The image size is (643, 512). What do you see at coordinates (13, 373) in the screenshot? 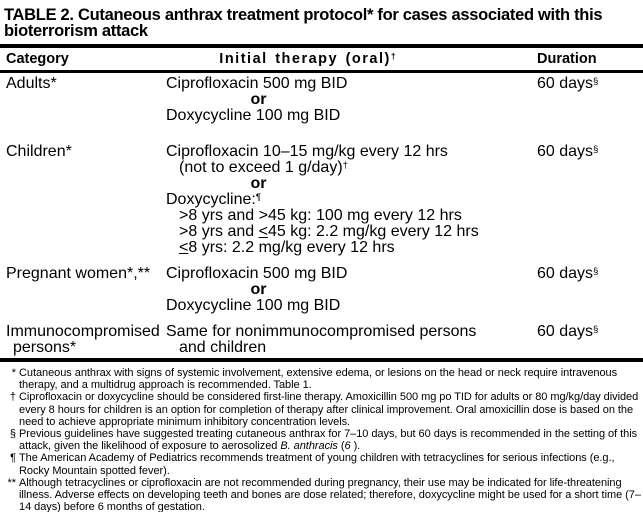
I see `footnote-marker: *` at bounding box center [13, 373].